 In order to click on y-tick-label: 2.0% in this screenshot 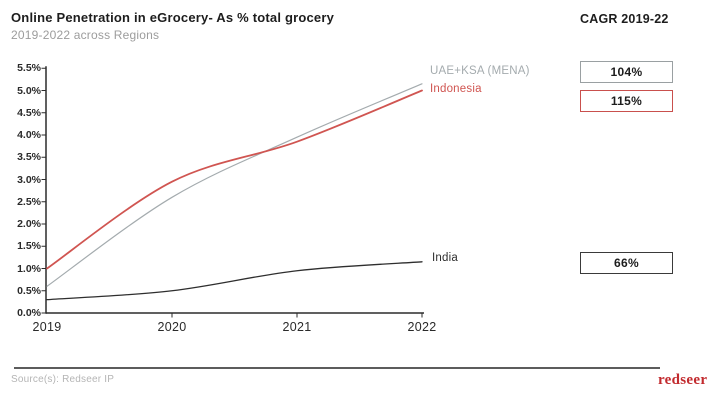, I will do `click(29, 224)`.